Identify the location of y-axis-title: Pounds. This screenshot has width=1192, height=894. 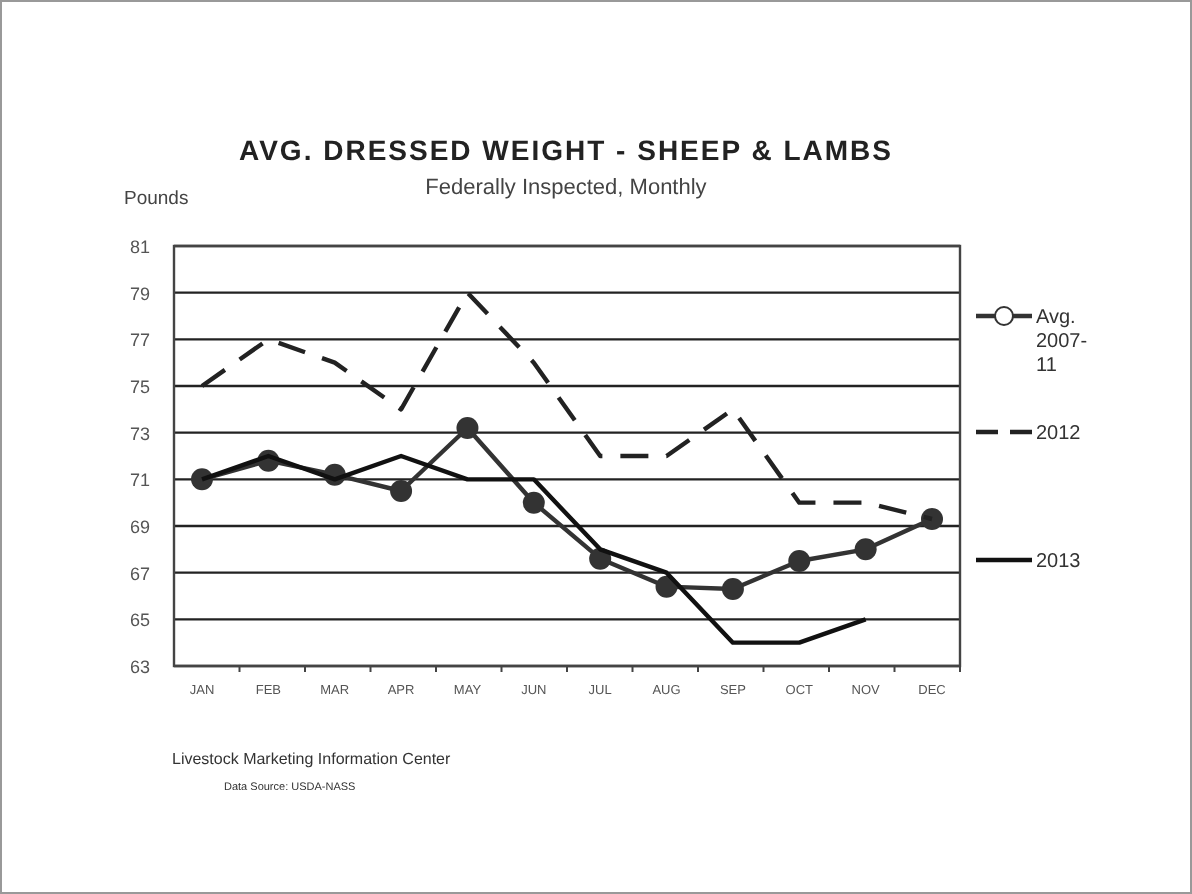
(156, 199).